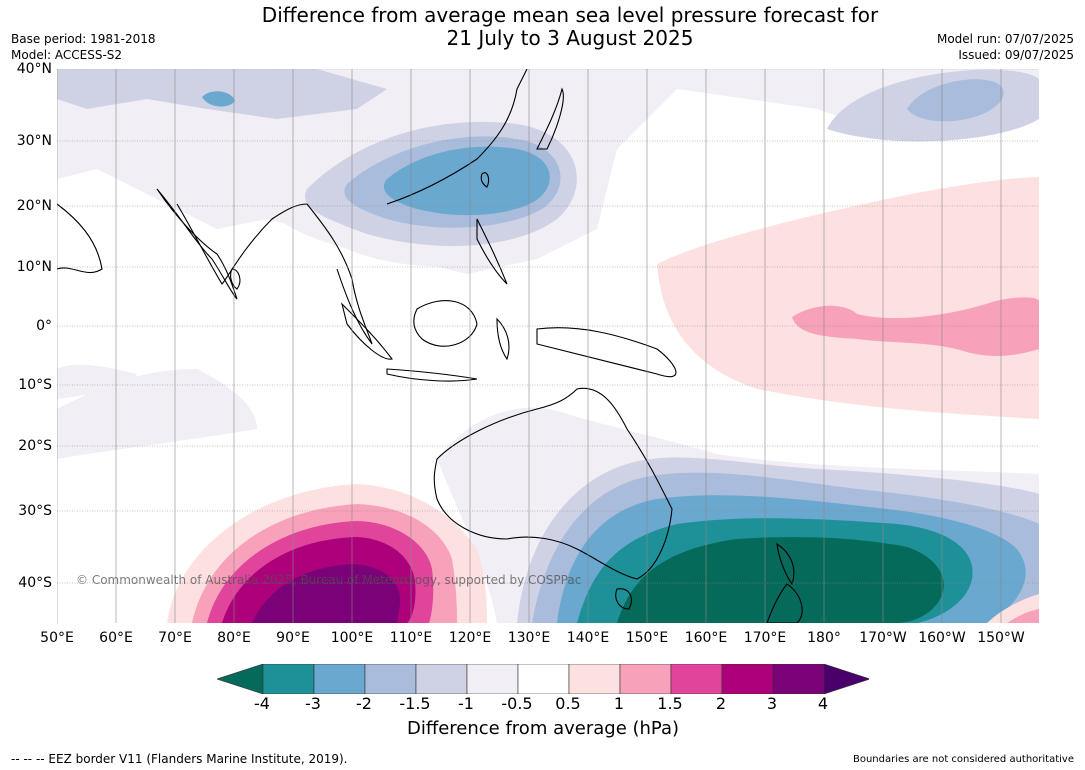 This screenshot has height=770, width=1085. I want to click on lon-label: 140°E, so click(588, 638).